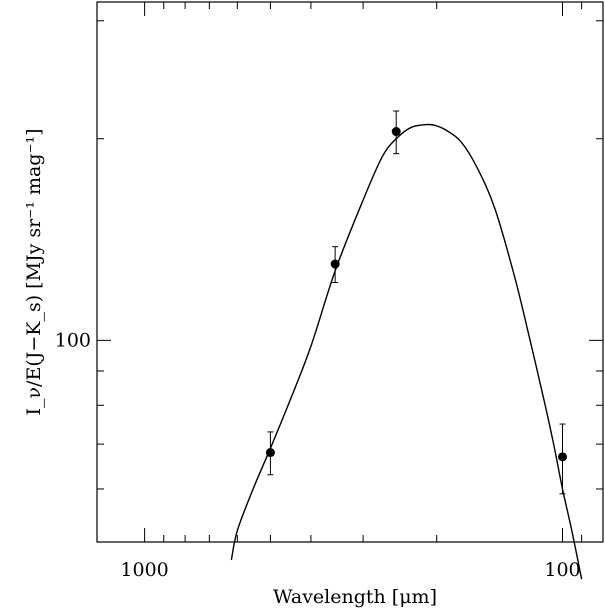  What do you see at coordinates (34, 271) in the screenshot?
I see `y-axis-title: I_ν/E(J−K_s) [MJy sr⁻¹ mag⁻¹]` at bounding box center [34, 271].